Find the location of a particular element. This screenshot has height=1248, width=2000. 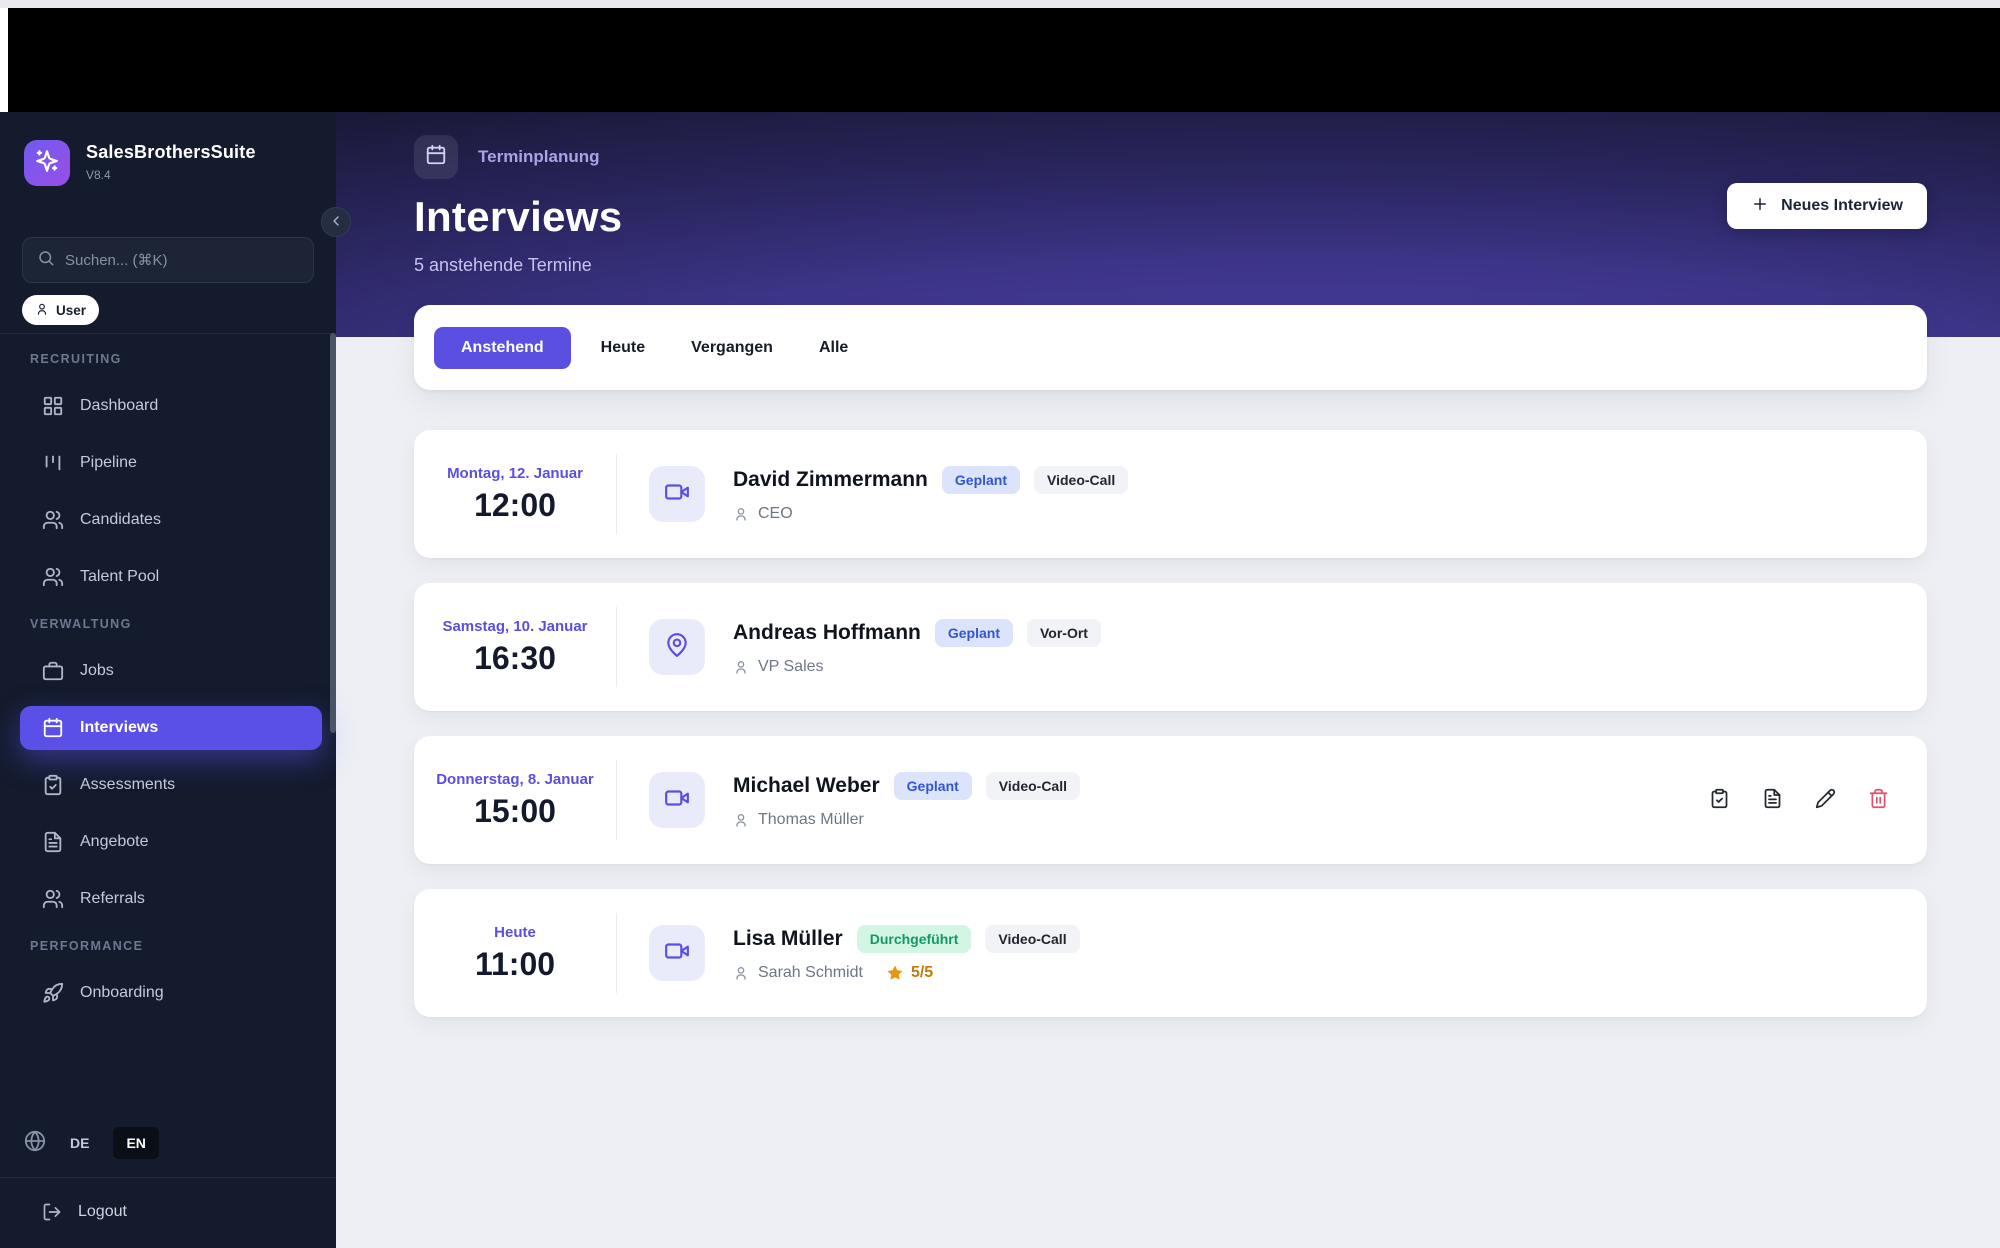

delete-action-button is located at coordinates (1878, 800).